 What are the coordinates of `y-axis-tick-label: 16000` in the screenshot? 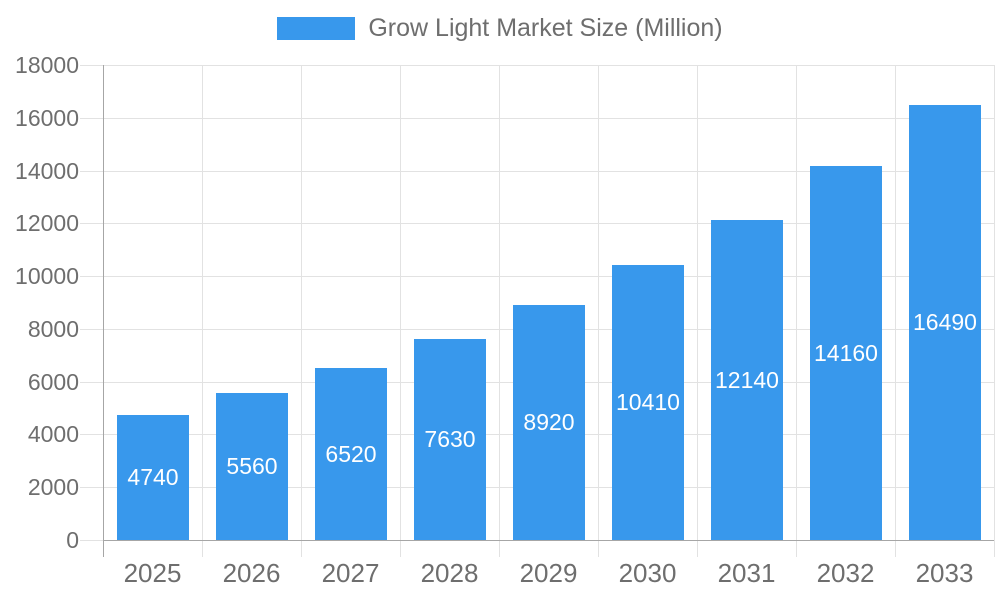 It's located at (47, 118).